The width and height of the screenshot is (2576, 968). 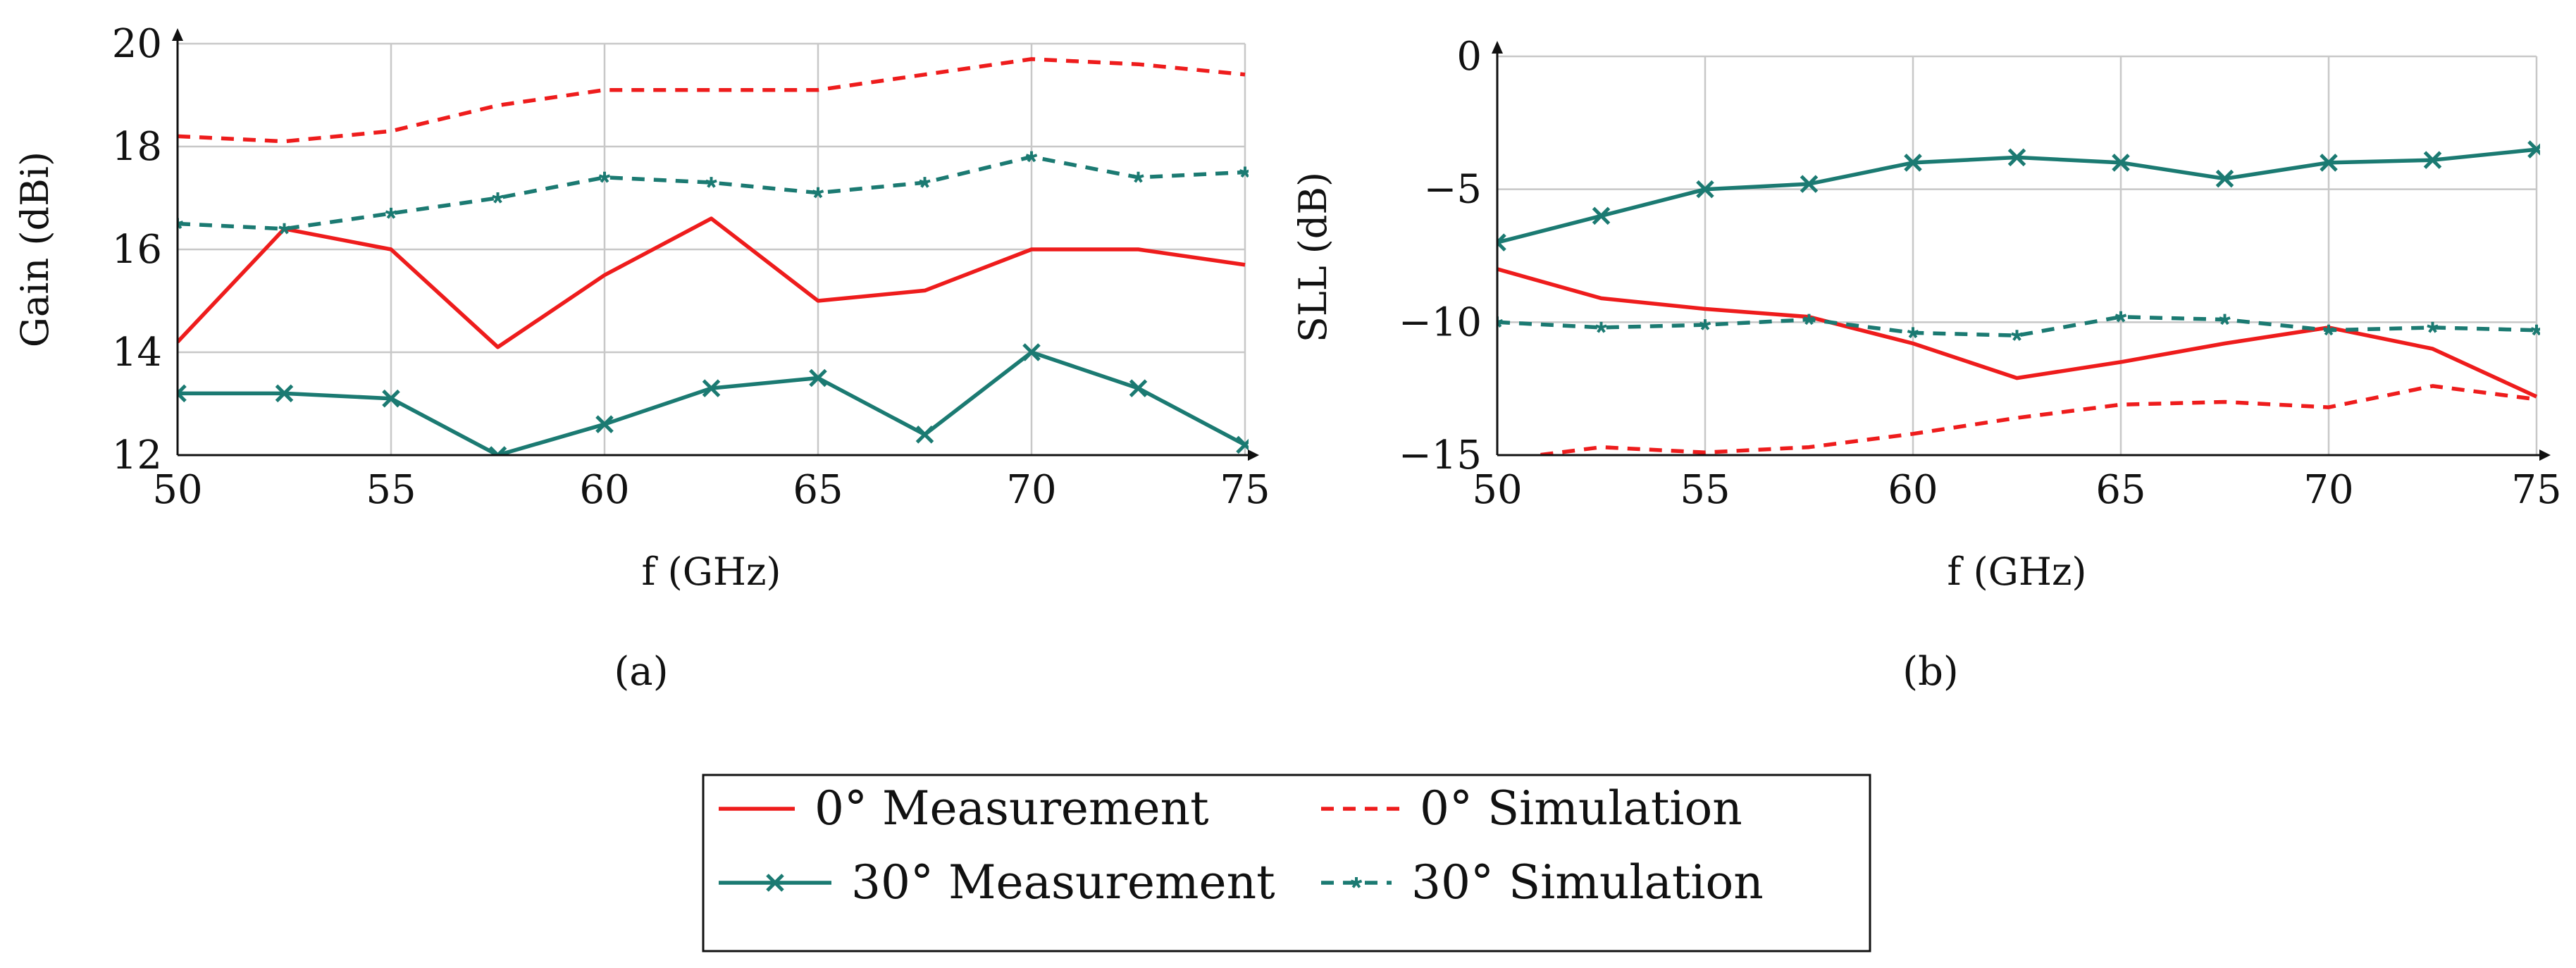 I want to click on gain-series-30deg-measurement-line, so click(x=712, y=403).